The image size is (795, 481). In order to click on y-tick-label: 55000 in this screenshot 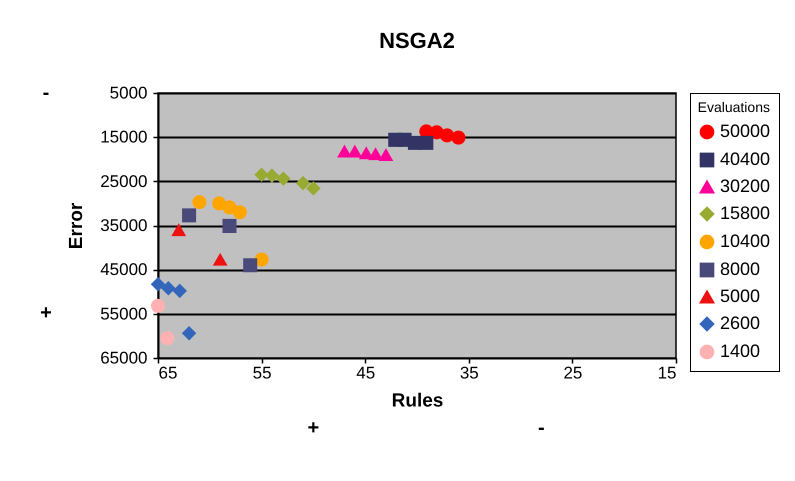, I will do `click(124, 314)`.